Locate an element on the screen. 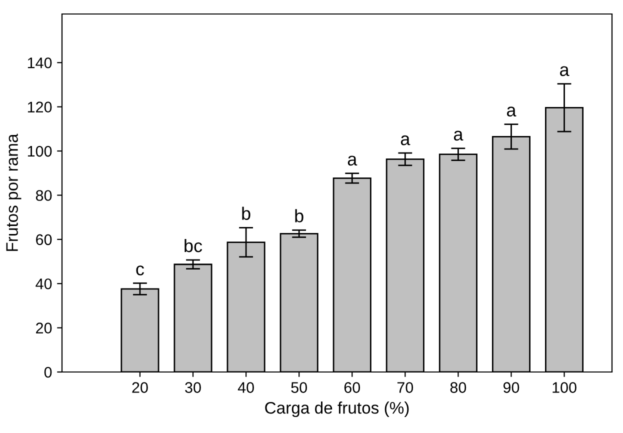 Image resolution: width=623 pixels, height=433 pixels. y-tick-label: 20 is located at coordinates (44, 328).